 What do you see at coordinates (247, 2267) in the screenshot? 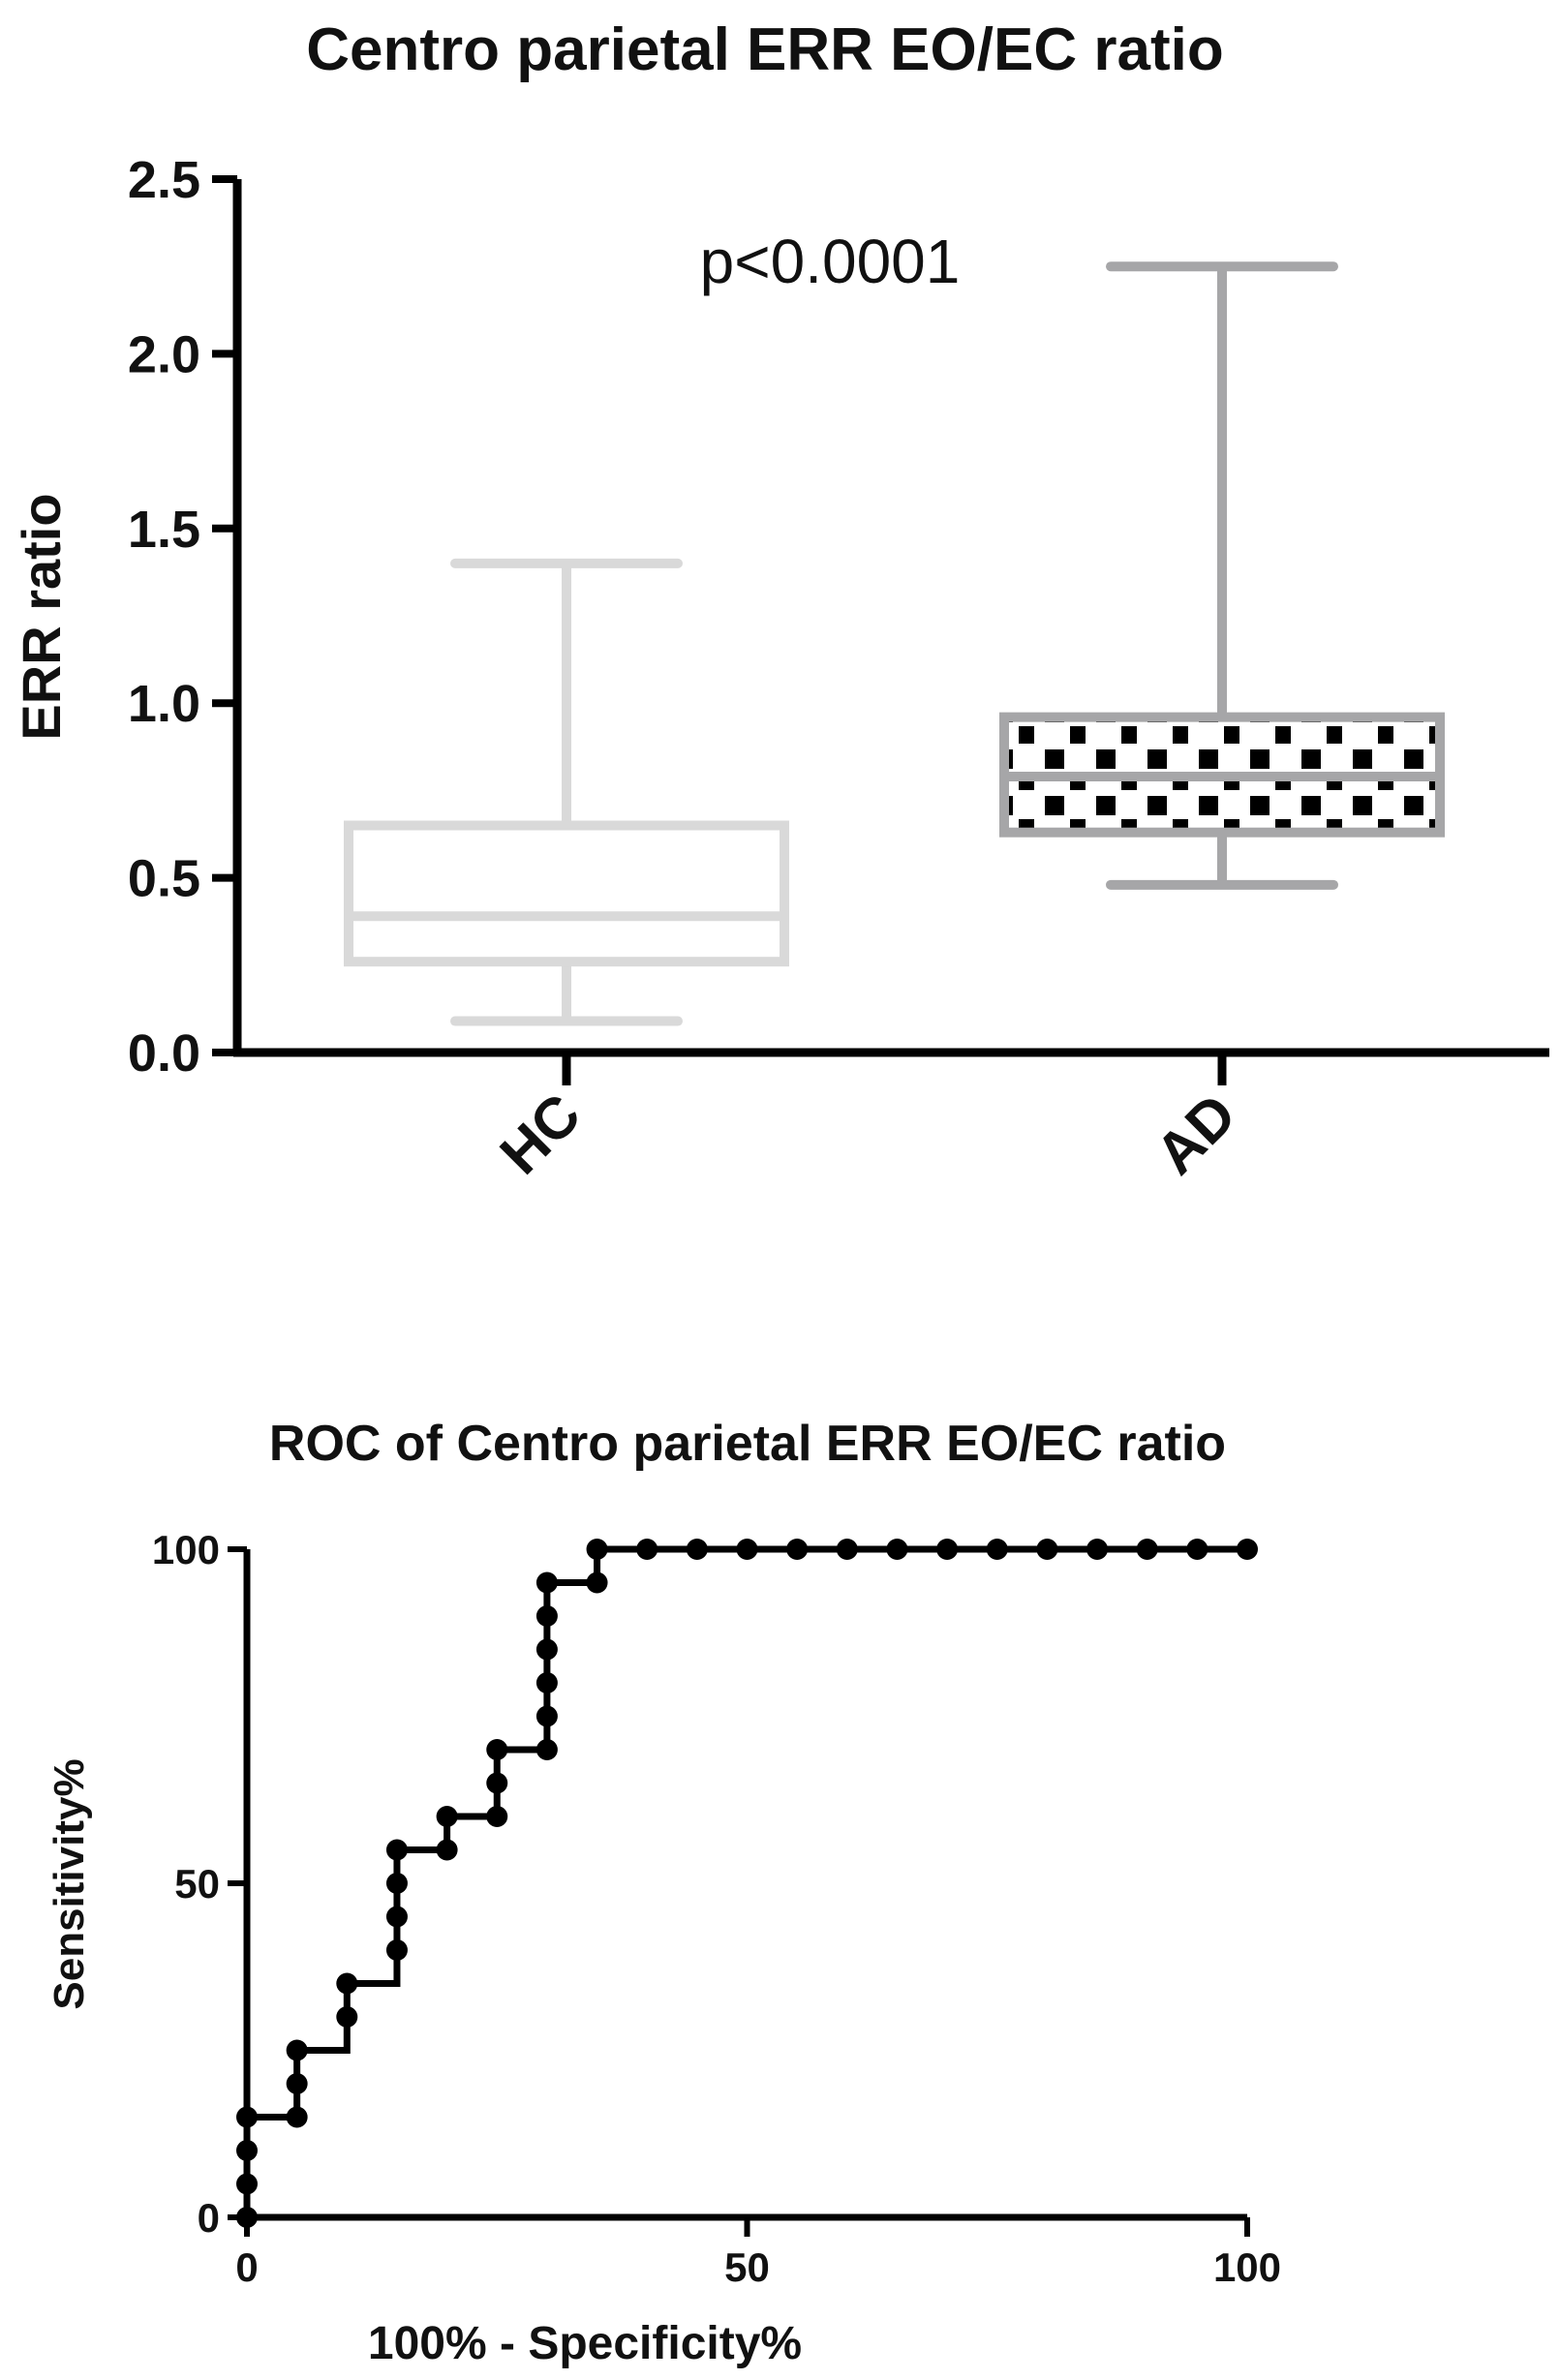
I see `roc-chart-x-tick-label: 0` at bounding box center [247, 2267].